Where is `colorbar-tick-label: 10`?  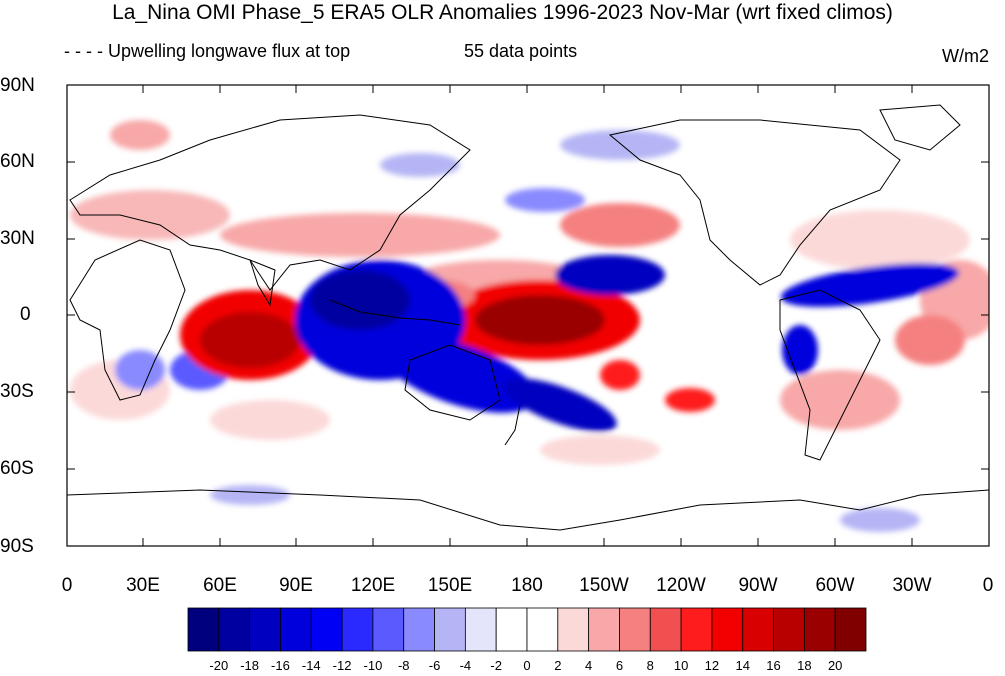 colorbar-tick-label: 10 is located at coordinates (681, 665).